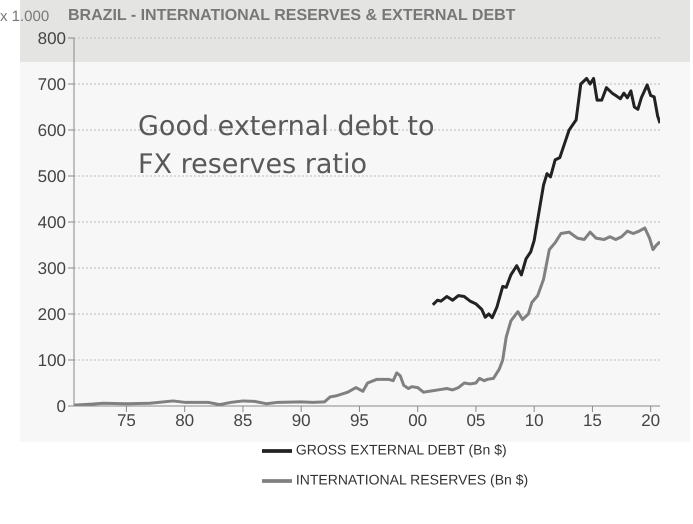  Describe the element at coordinates (184, 420) in the screenshot. I see `x-tick-label: 80` at that location.